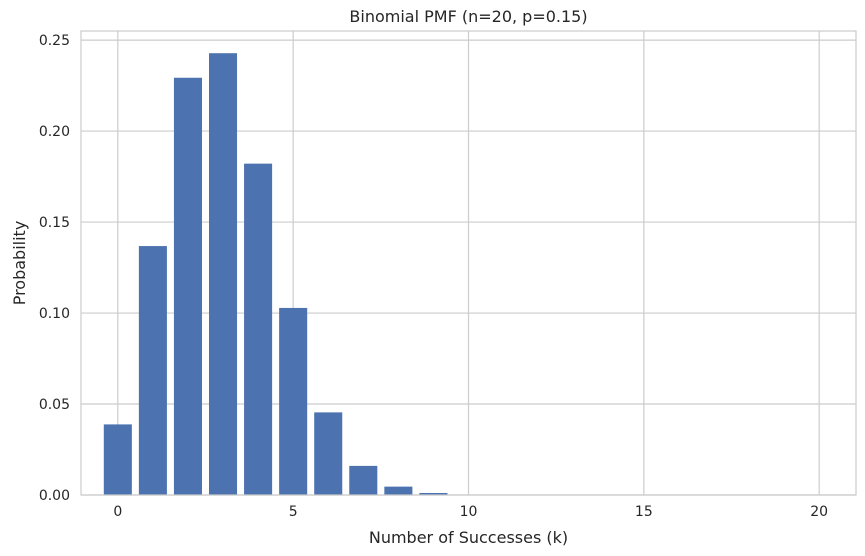 This screenshot has height=556, width=865. Describe the element at coordinates (54, 314) in the screenshot. I see `y-tick-label: 0.10` at that location.